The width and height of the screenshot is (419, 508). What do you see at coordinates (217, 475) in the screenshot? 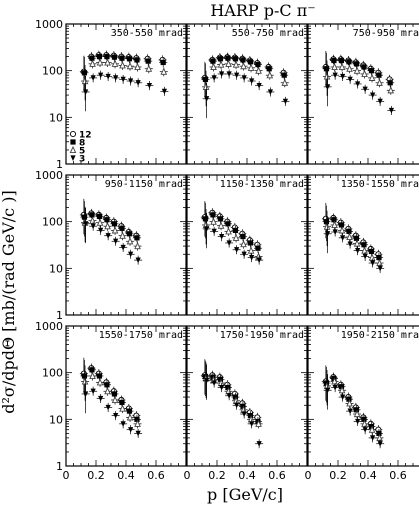
I see `x-tick-label: 0.2` at bounding box center [217, 475].